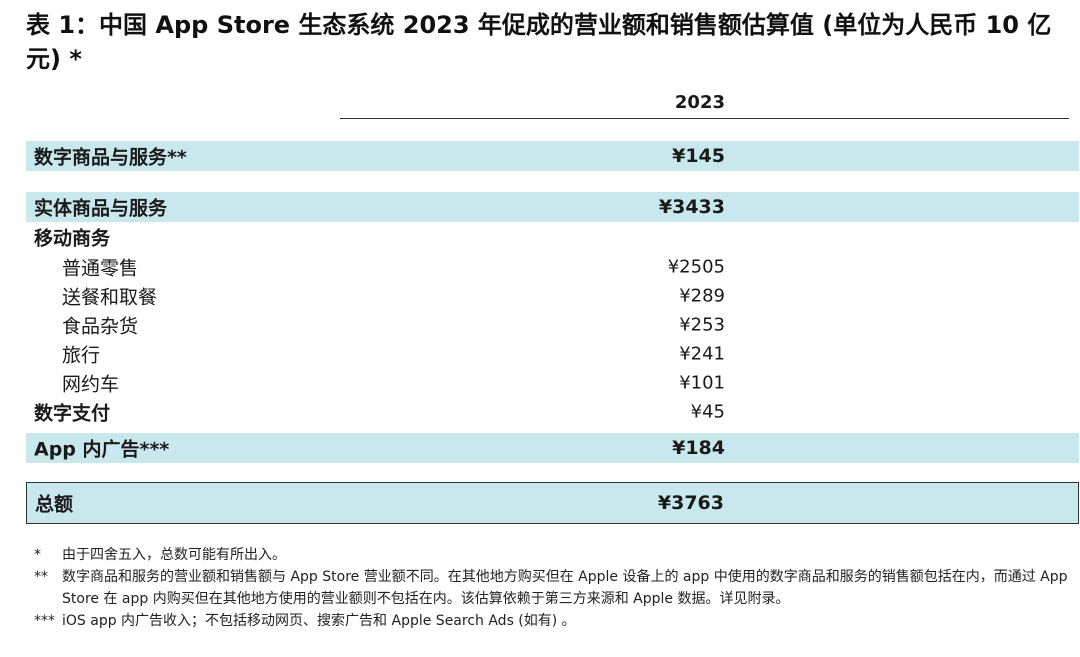 The image size is (1080, 657). What do you see at coordinates (699, 102) in the screenshot?
I see `column-header-year: 2023` at bounding box center [699, 102].